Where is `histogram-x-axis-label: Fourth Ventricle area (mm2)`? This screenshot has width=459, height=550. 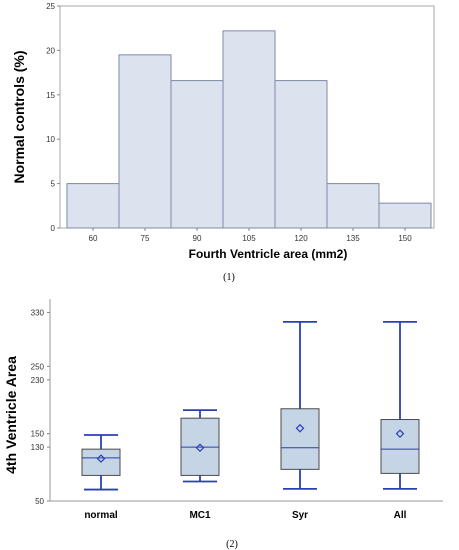
histogram-x-axis-label: Fourth Ventricle area (mm2) is located at coordinates (268, 254).